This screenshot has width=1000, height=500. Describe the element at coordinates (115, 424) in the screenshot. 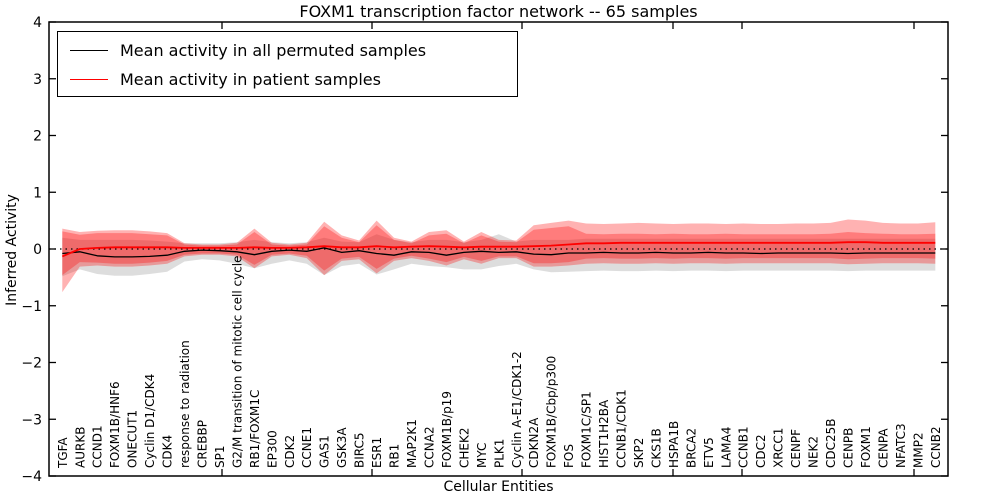

I see `x-tick-label: FOXM1B/HNF6` at that location.